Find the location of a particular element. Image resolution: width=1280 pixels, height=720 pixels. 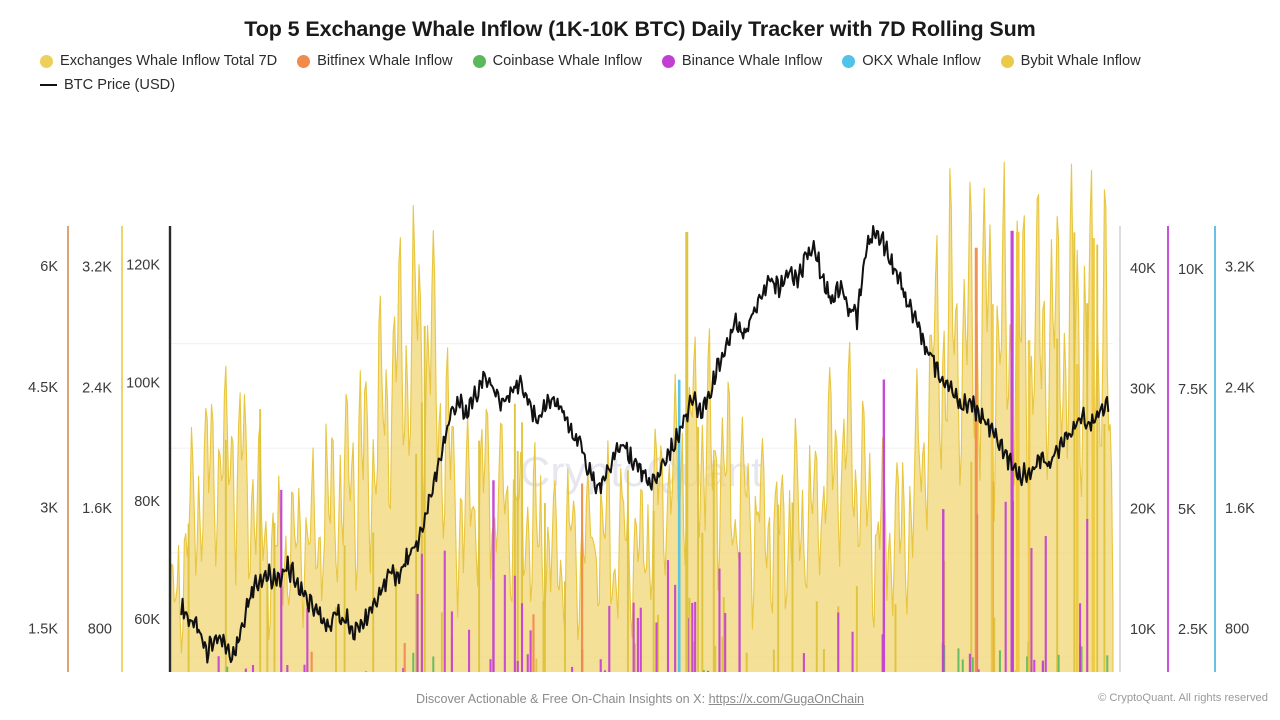

legend-item-bybit-whale-inflow: Bybit Whale Inflow is located at coordinates (1070, 61).